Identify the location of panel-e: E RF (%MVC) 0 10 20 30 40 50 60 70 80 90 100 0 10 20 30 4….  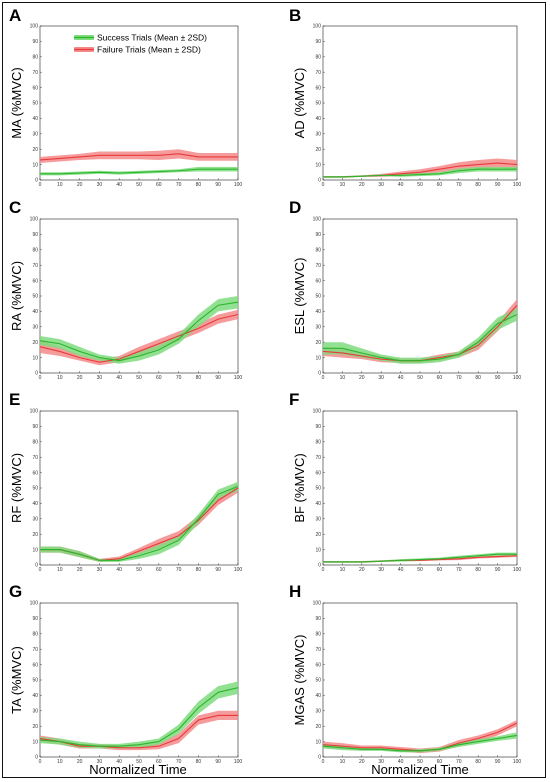
(125, 481).